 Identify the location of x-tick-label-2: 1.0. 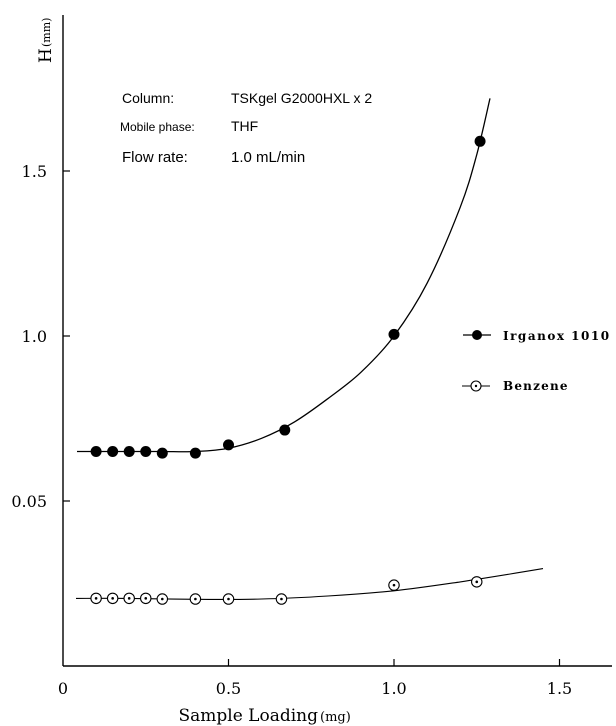
(393, 688).